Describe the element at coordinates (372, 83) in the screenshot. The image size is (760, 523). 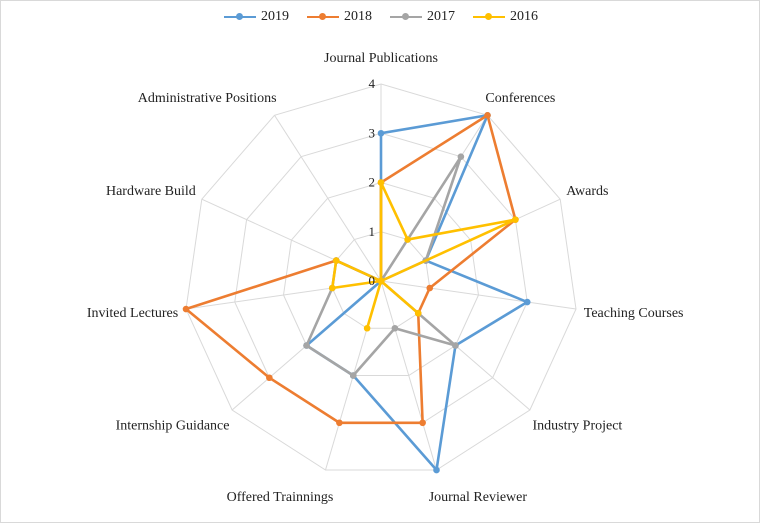
I see `tick-label: 4` at that location.